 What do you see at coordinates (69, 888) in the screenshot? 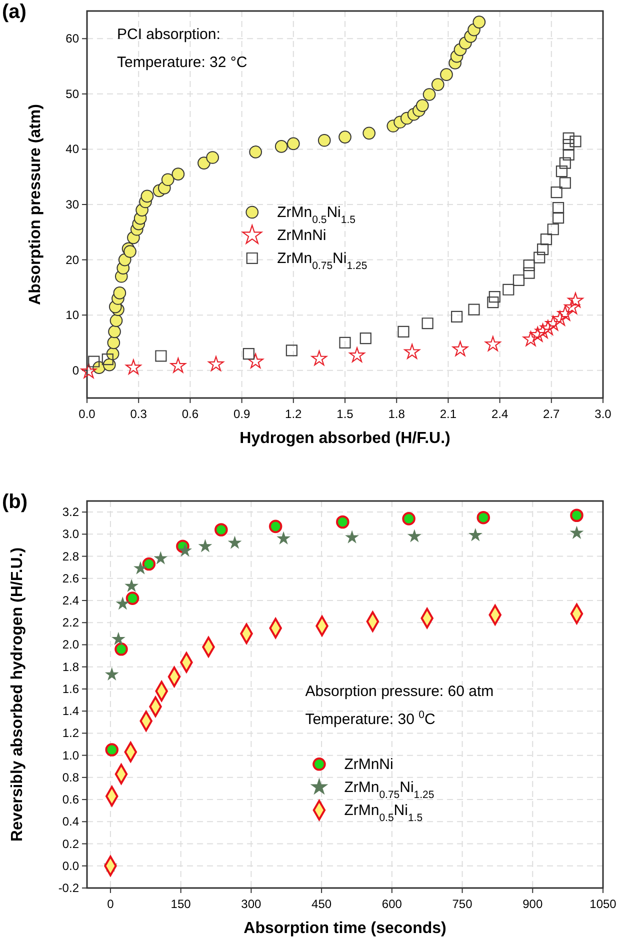
I see `y-tick-label: -0.2` at bounding box center [69, 888].